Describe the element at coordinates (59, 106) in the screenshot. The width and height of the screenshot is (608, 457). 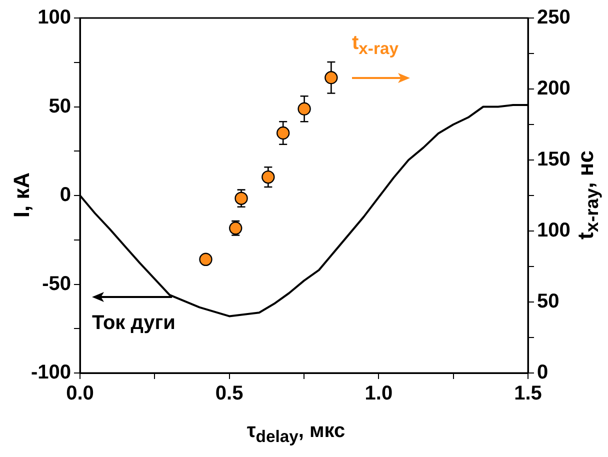
I see `y-tick-label: 50` at that location.